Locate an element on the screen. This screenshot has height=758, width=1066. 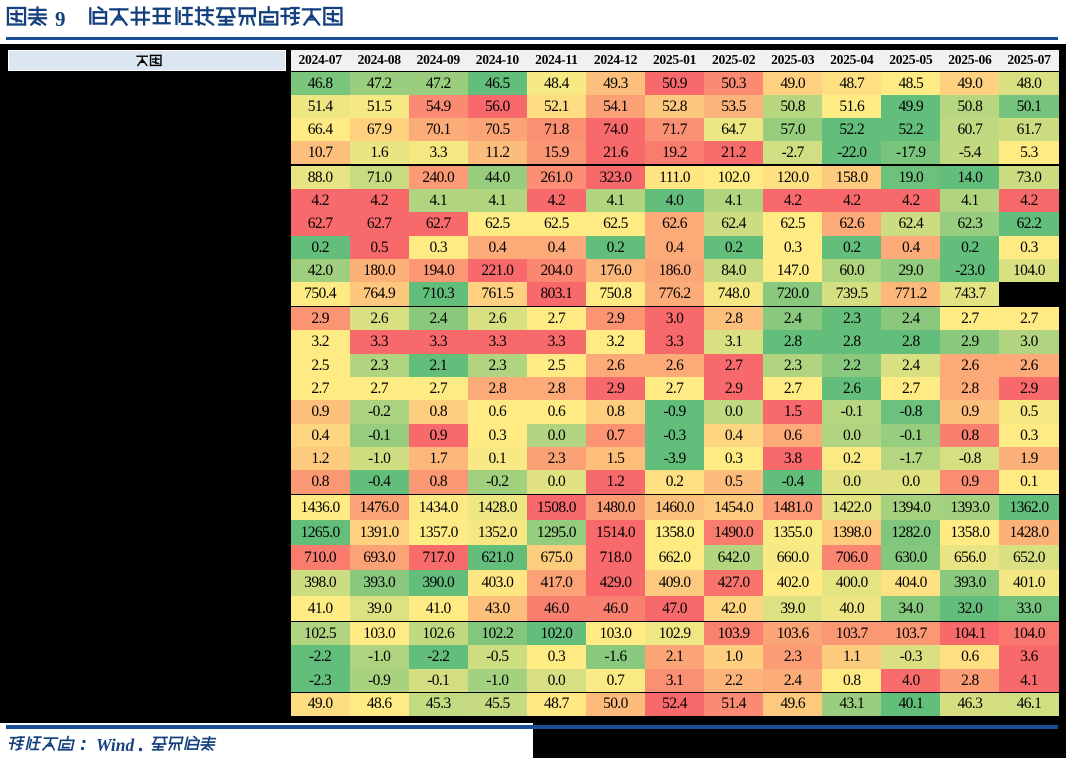
svg-text: Wind is located at coordinates (115, 745).